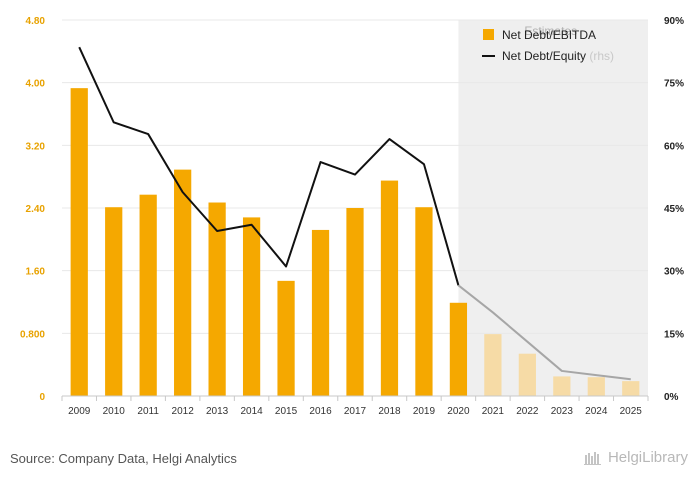 Image resolution: width=700 pixels, height=483 pixels. Describe the element at coordinates (123, 458) in the screenshot. I see `source-note: Source: Company Data, Helgi Analytics` at that location.